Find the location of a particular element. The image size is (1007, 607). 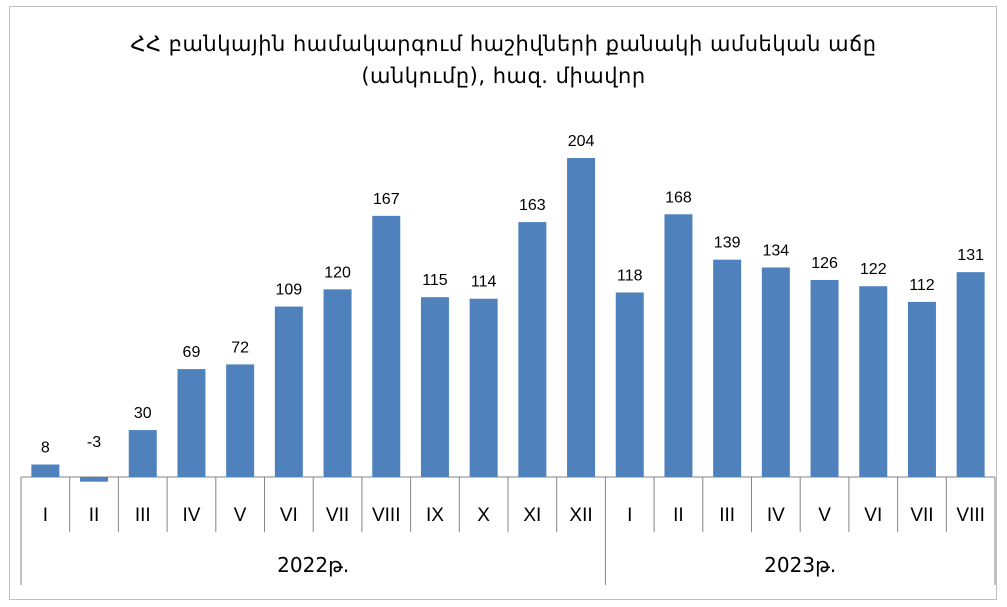

data-label: 163 is located at coordinates (532, 205).